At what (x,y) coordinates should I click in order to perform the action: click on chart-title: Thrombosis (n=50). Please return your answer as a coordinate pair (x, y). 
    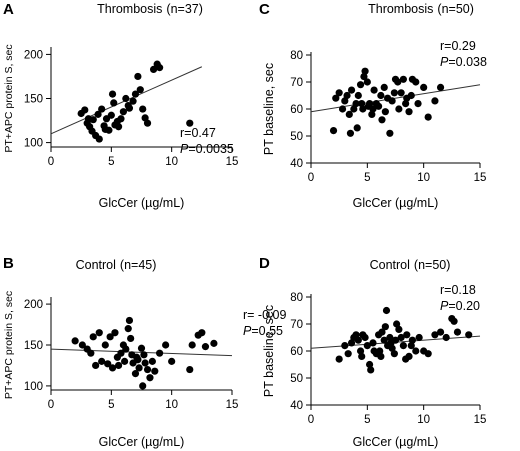
    Looking at the image, I should click on (421, 9).